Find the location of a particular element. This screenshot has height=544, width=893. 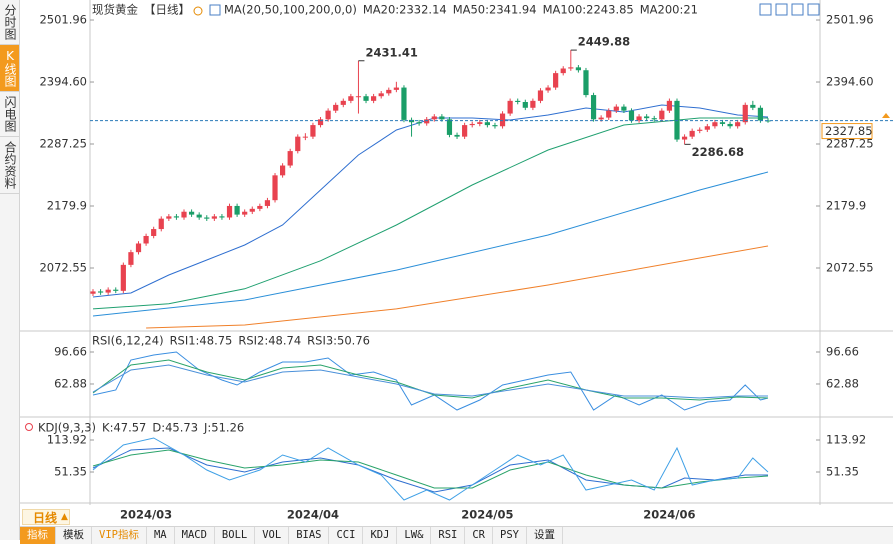

toolbar-button: MA is located at coordinates (161, 535).